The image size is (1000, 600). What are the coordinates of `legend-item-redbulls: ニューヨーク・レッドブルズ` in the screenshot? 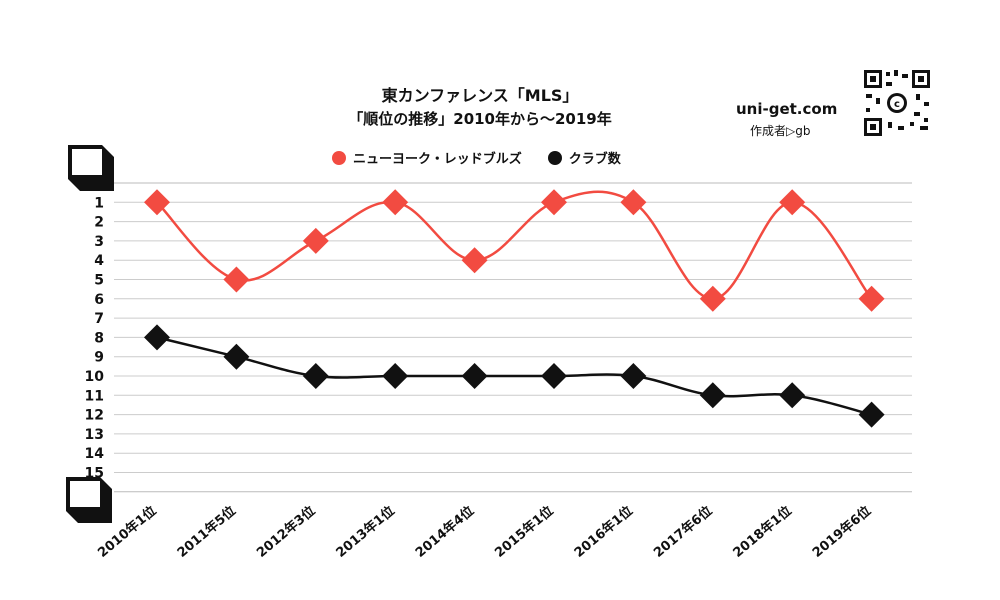 It's located at (427, 157).